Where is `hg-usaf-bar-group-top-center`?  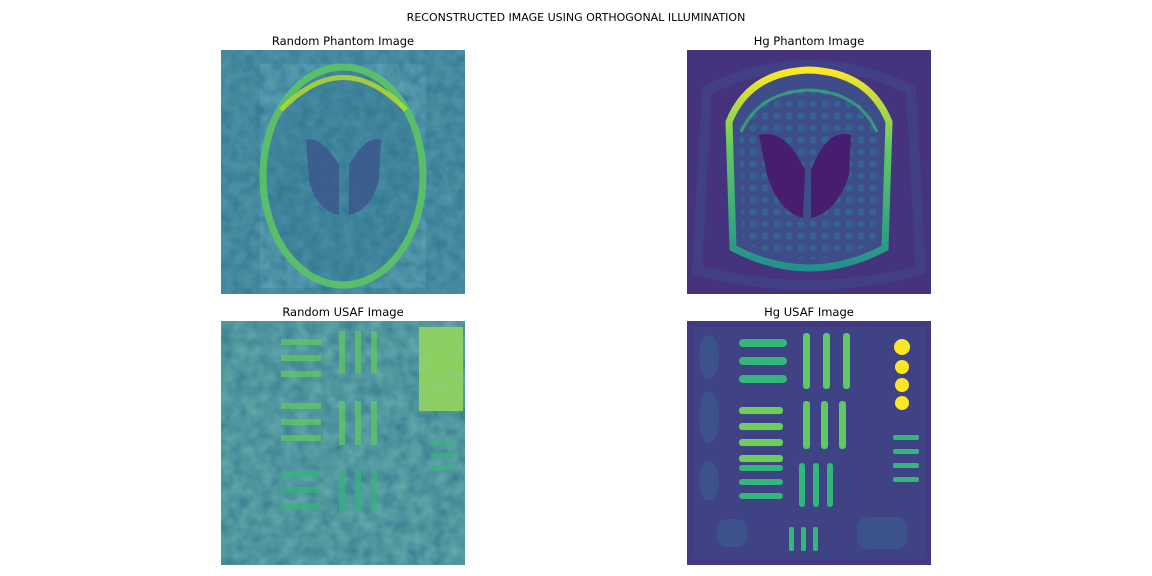 hg-usaf-bar-group-top-center is located at coordinates (826, 361).